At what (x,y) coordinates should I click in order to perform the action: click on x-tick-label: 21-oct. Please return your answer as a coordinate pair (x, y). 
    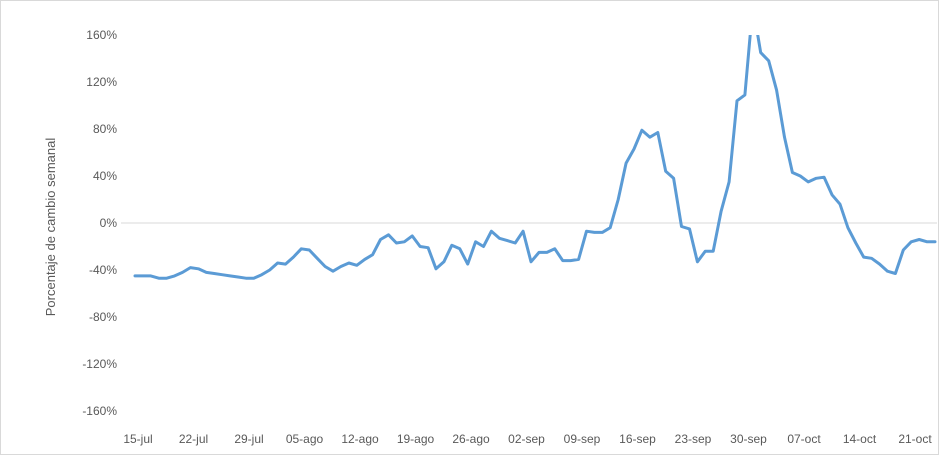
    Looking at the image, I should click on (915, 439).